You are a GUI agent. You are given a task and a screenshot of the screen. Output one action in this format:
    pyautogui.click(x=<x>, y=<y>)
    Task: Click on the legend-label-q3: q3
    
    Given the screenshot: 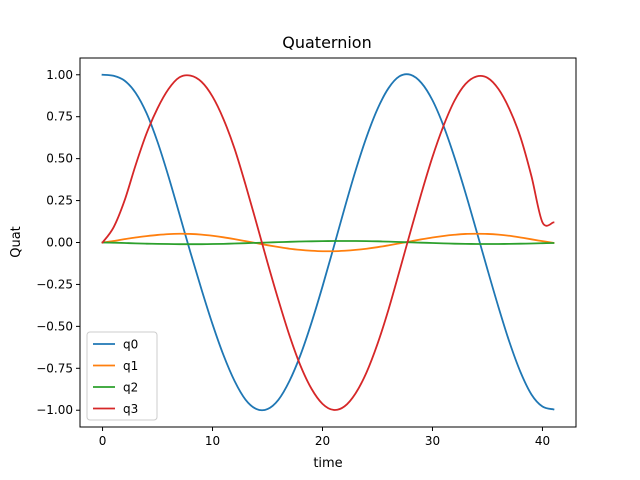 What is the action you would take?
    pyautogui.click(x=130, y=409)
    